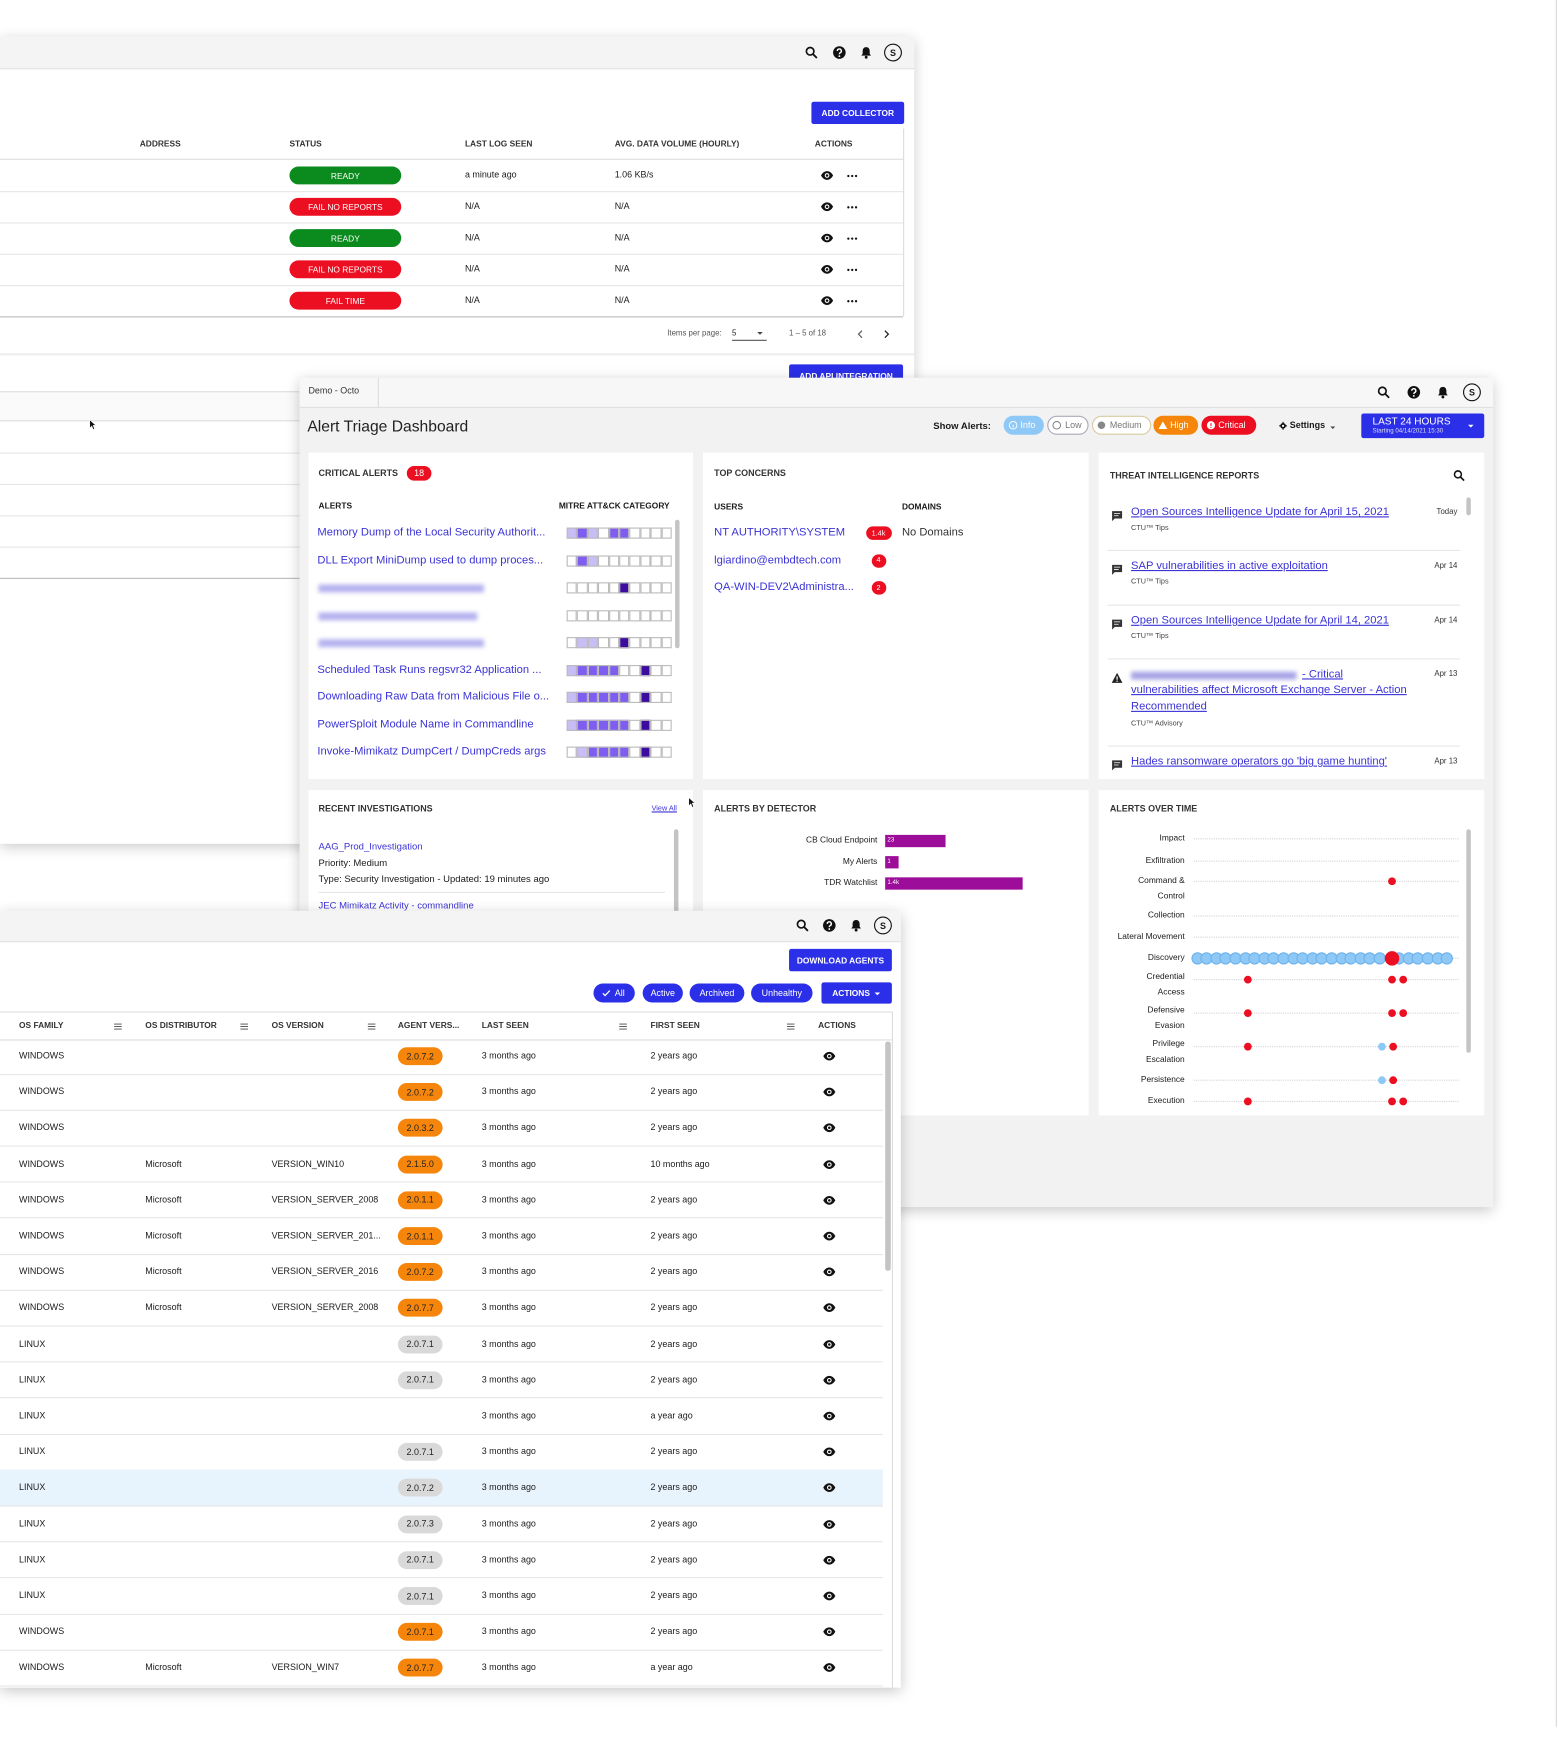 The height and width of the screenshot is (1752, 1558). What do you see at coordinates (614, 993) in the screenshot?
I see `status-filter: All` at bounding box center [614, 993].